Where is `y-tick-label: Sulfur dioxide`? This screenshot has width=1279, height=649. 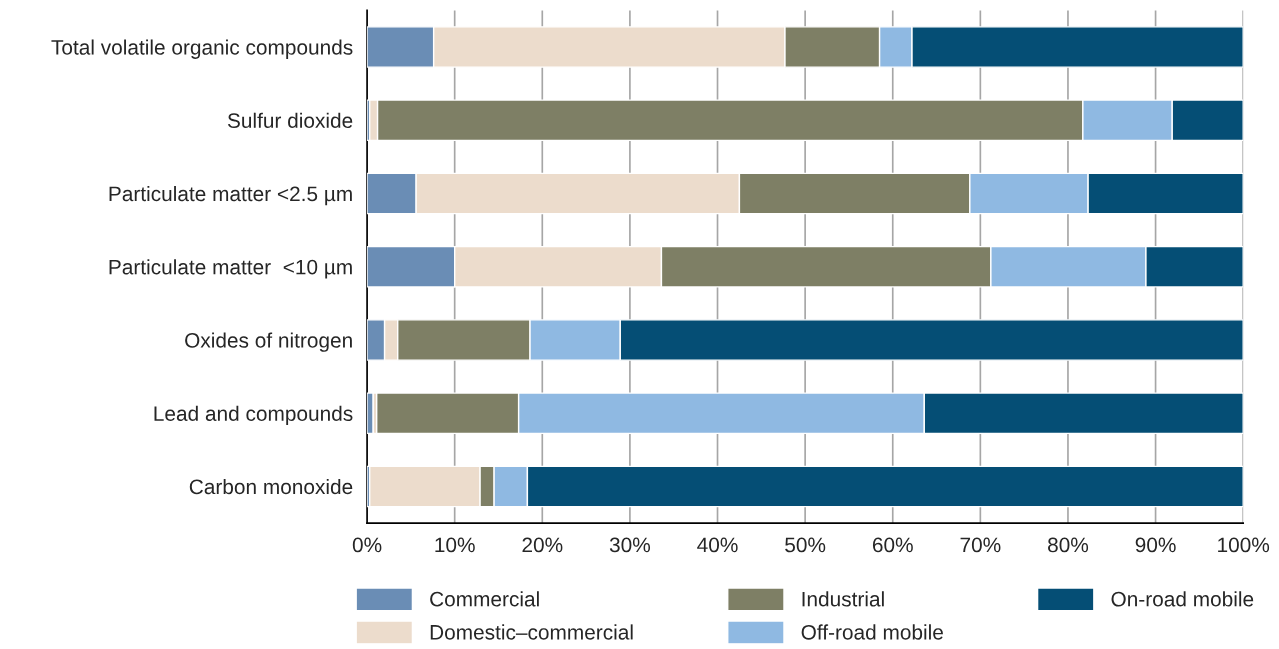 y-tick-label: Sulfur dioxide is located at coordinates (290, 120).